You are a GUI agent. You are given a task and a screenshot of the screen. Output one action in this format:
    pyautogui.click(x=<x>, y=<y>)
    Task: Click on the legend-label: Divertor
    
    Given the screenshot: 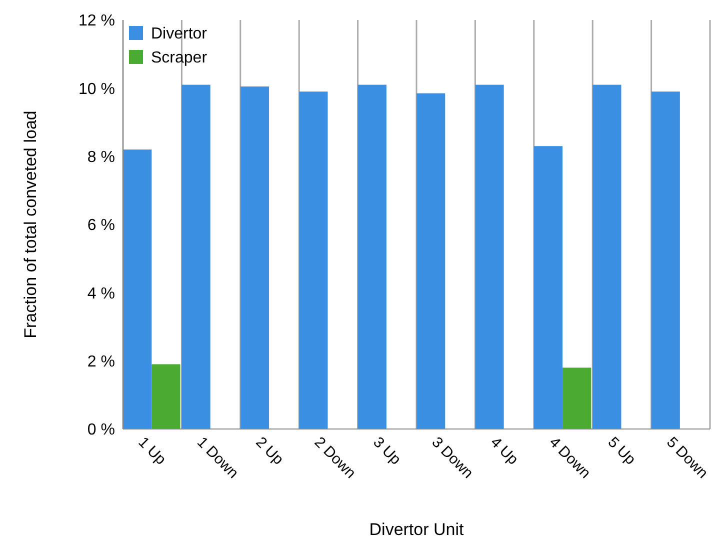 What is the action you would take?
    pyautogui.click(x=179, y=34)
    